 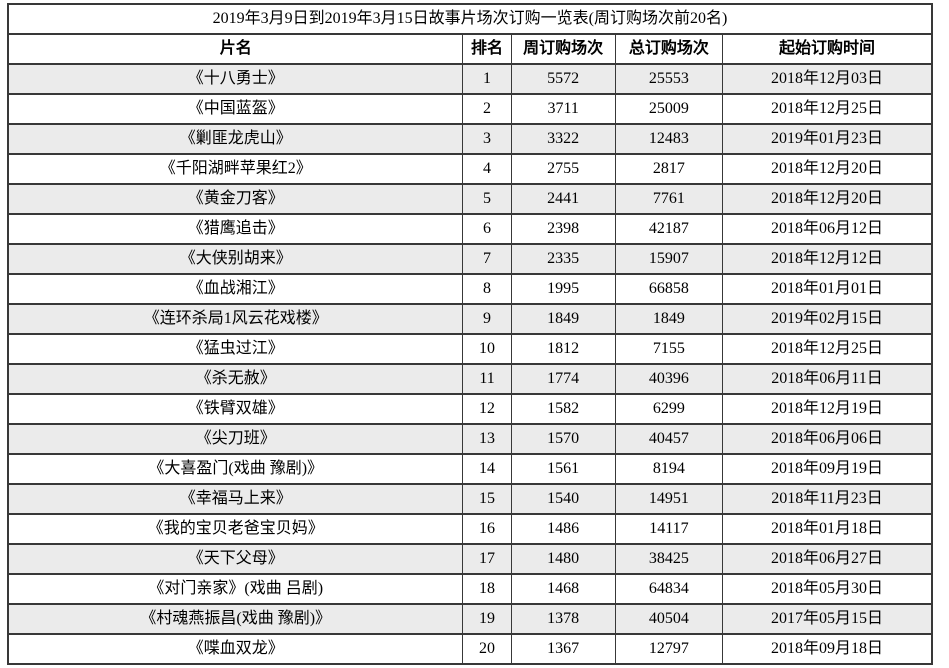 What do you see at coordinates (563, 499) in the screenshot?
I see `weekly-bookings-cell: 1540` at bounding box center [563, 499].